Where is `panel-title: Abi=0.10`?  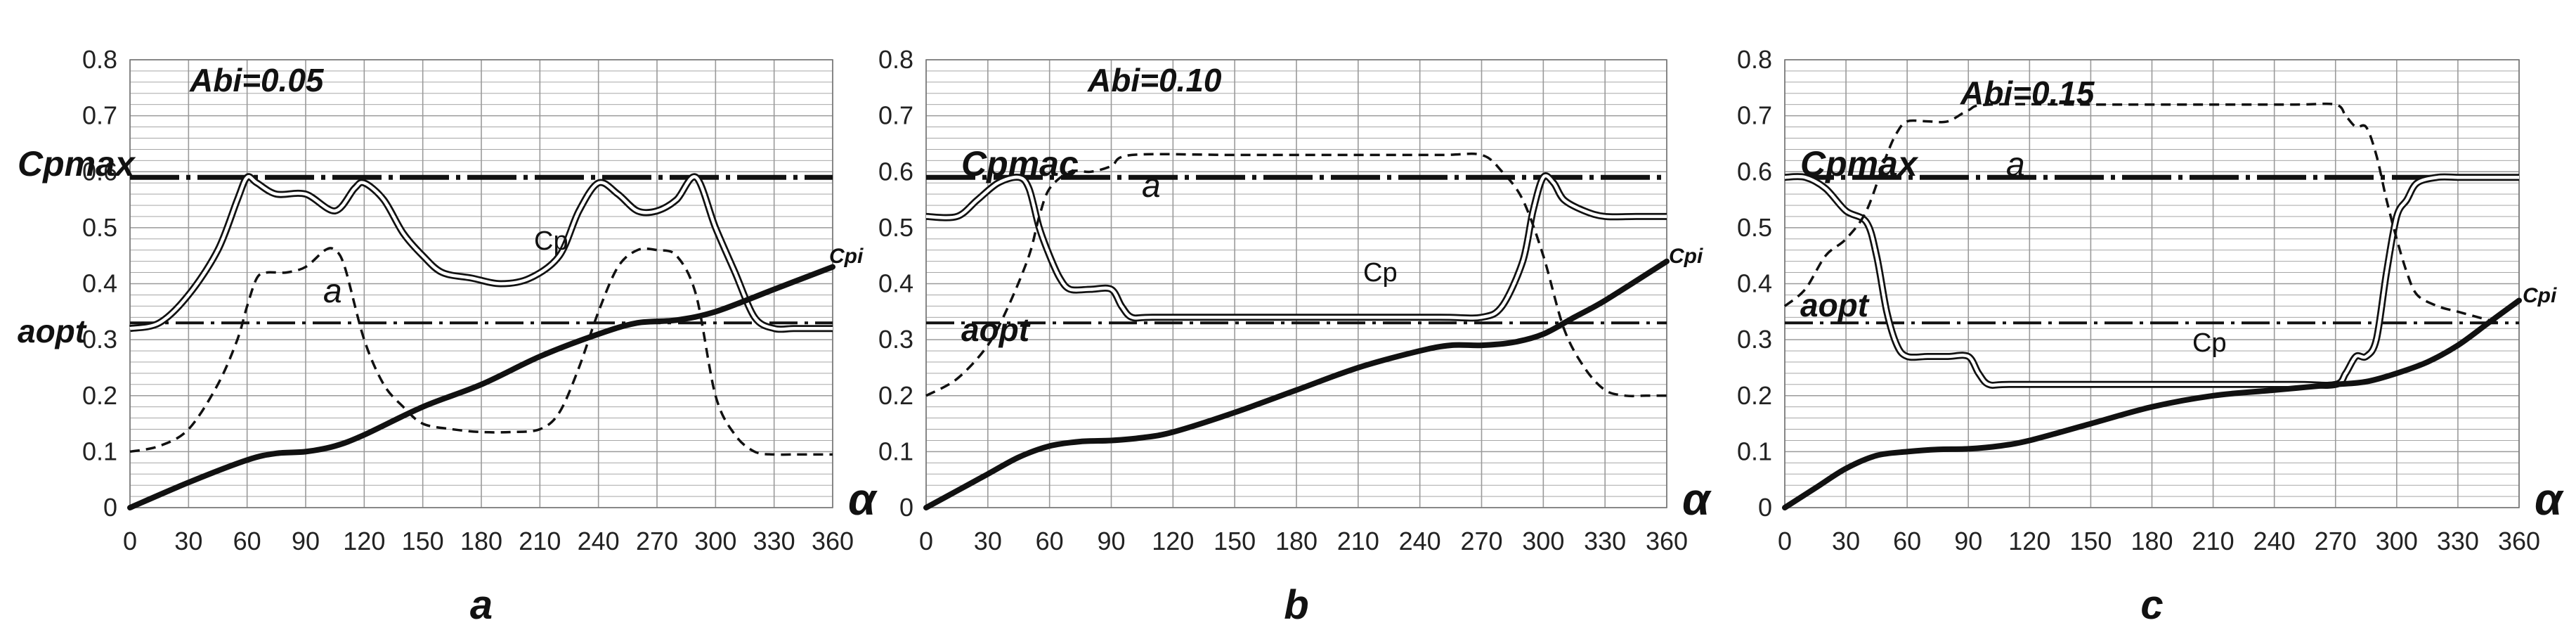 panel-title: Abi=0.10 is located at coordinates (1154, 80).